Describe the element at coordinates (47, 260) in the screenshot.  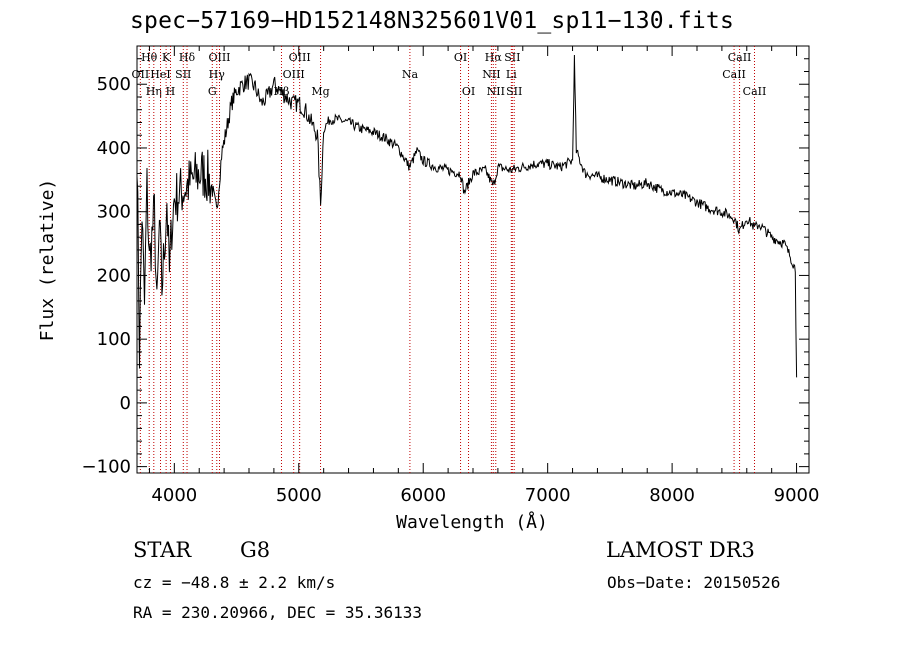
I see `y-axis-label: Flux (relative)` at that location.